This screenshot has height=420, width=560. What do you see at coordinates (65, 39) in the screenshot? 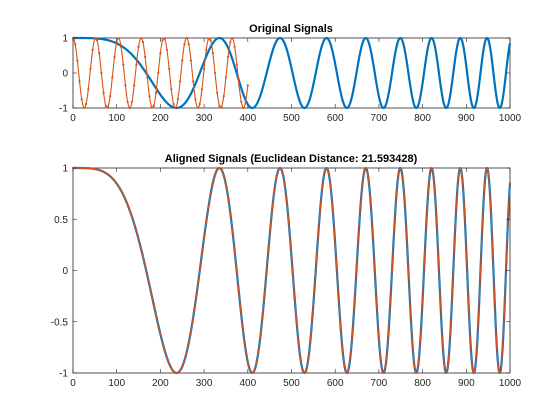
I see `y-tick-label: 1` at bounding box center [65, 39].